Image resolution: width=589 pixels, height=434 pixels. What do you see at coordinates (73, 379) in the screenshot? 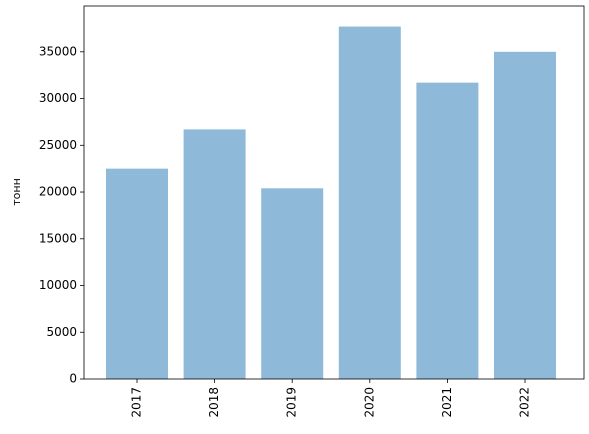
I see `y-tick-label: 0` at bounding box center [73, 379].